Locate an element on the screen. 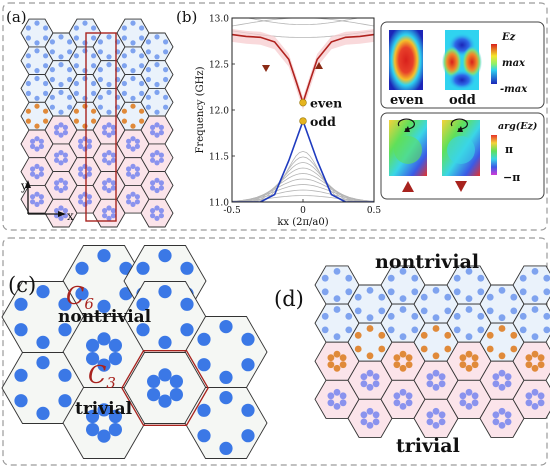 This screenshot has height=468, width=550. supercell-outline is located at coordinates (101, 127).